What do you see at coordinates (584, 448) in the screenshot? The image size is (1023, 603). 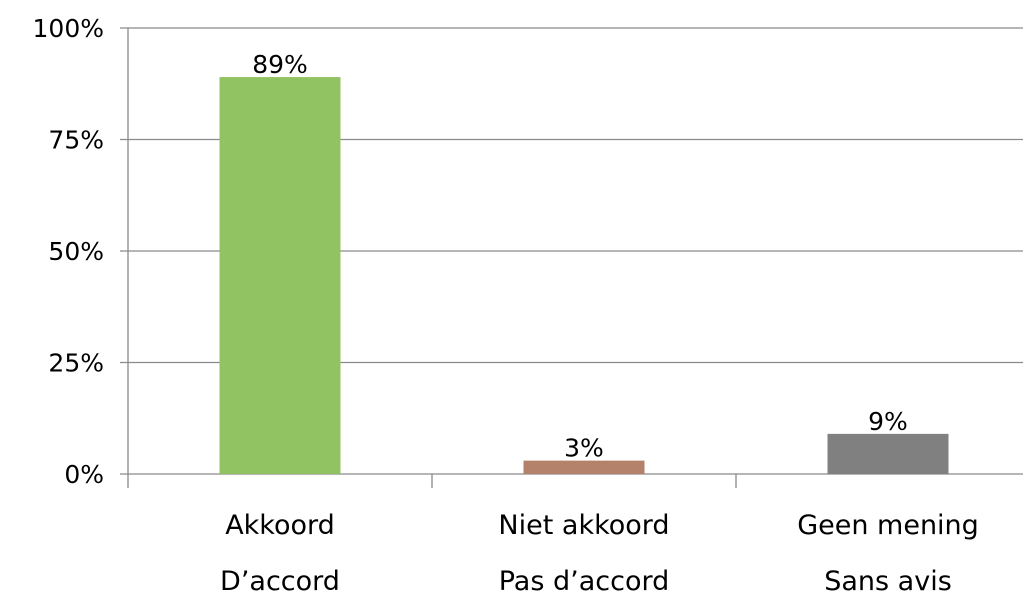 I see `data-label: 3%` at bounding box center [584, 448].